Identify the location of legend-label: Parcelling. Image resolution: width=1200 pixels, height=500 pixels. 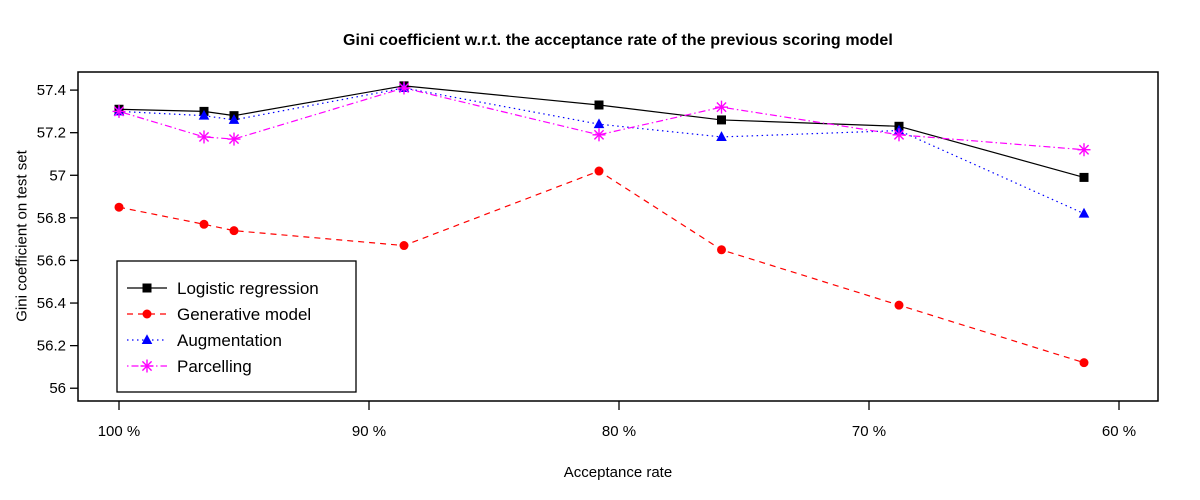
(214, 366).